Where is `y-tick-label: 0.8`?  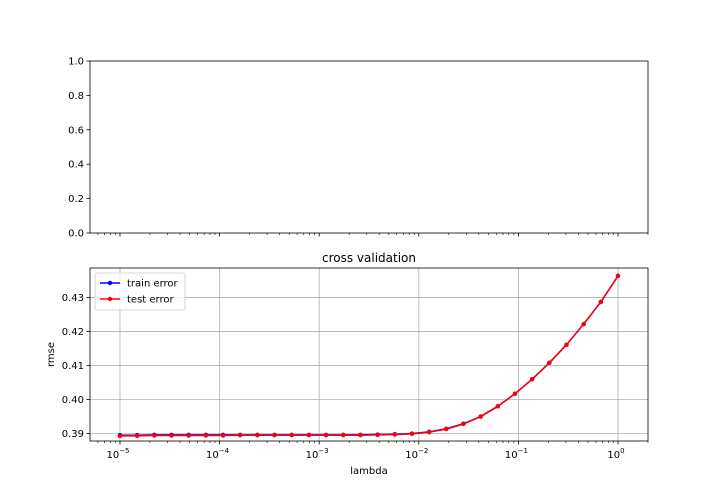
y-tick-label: 0.8 is located at coordinates (76, 96).